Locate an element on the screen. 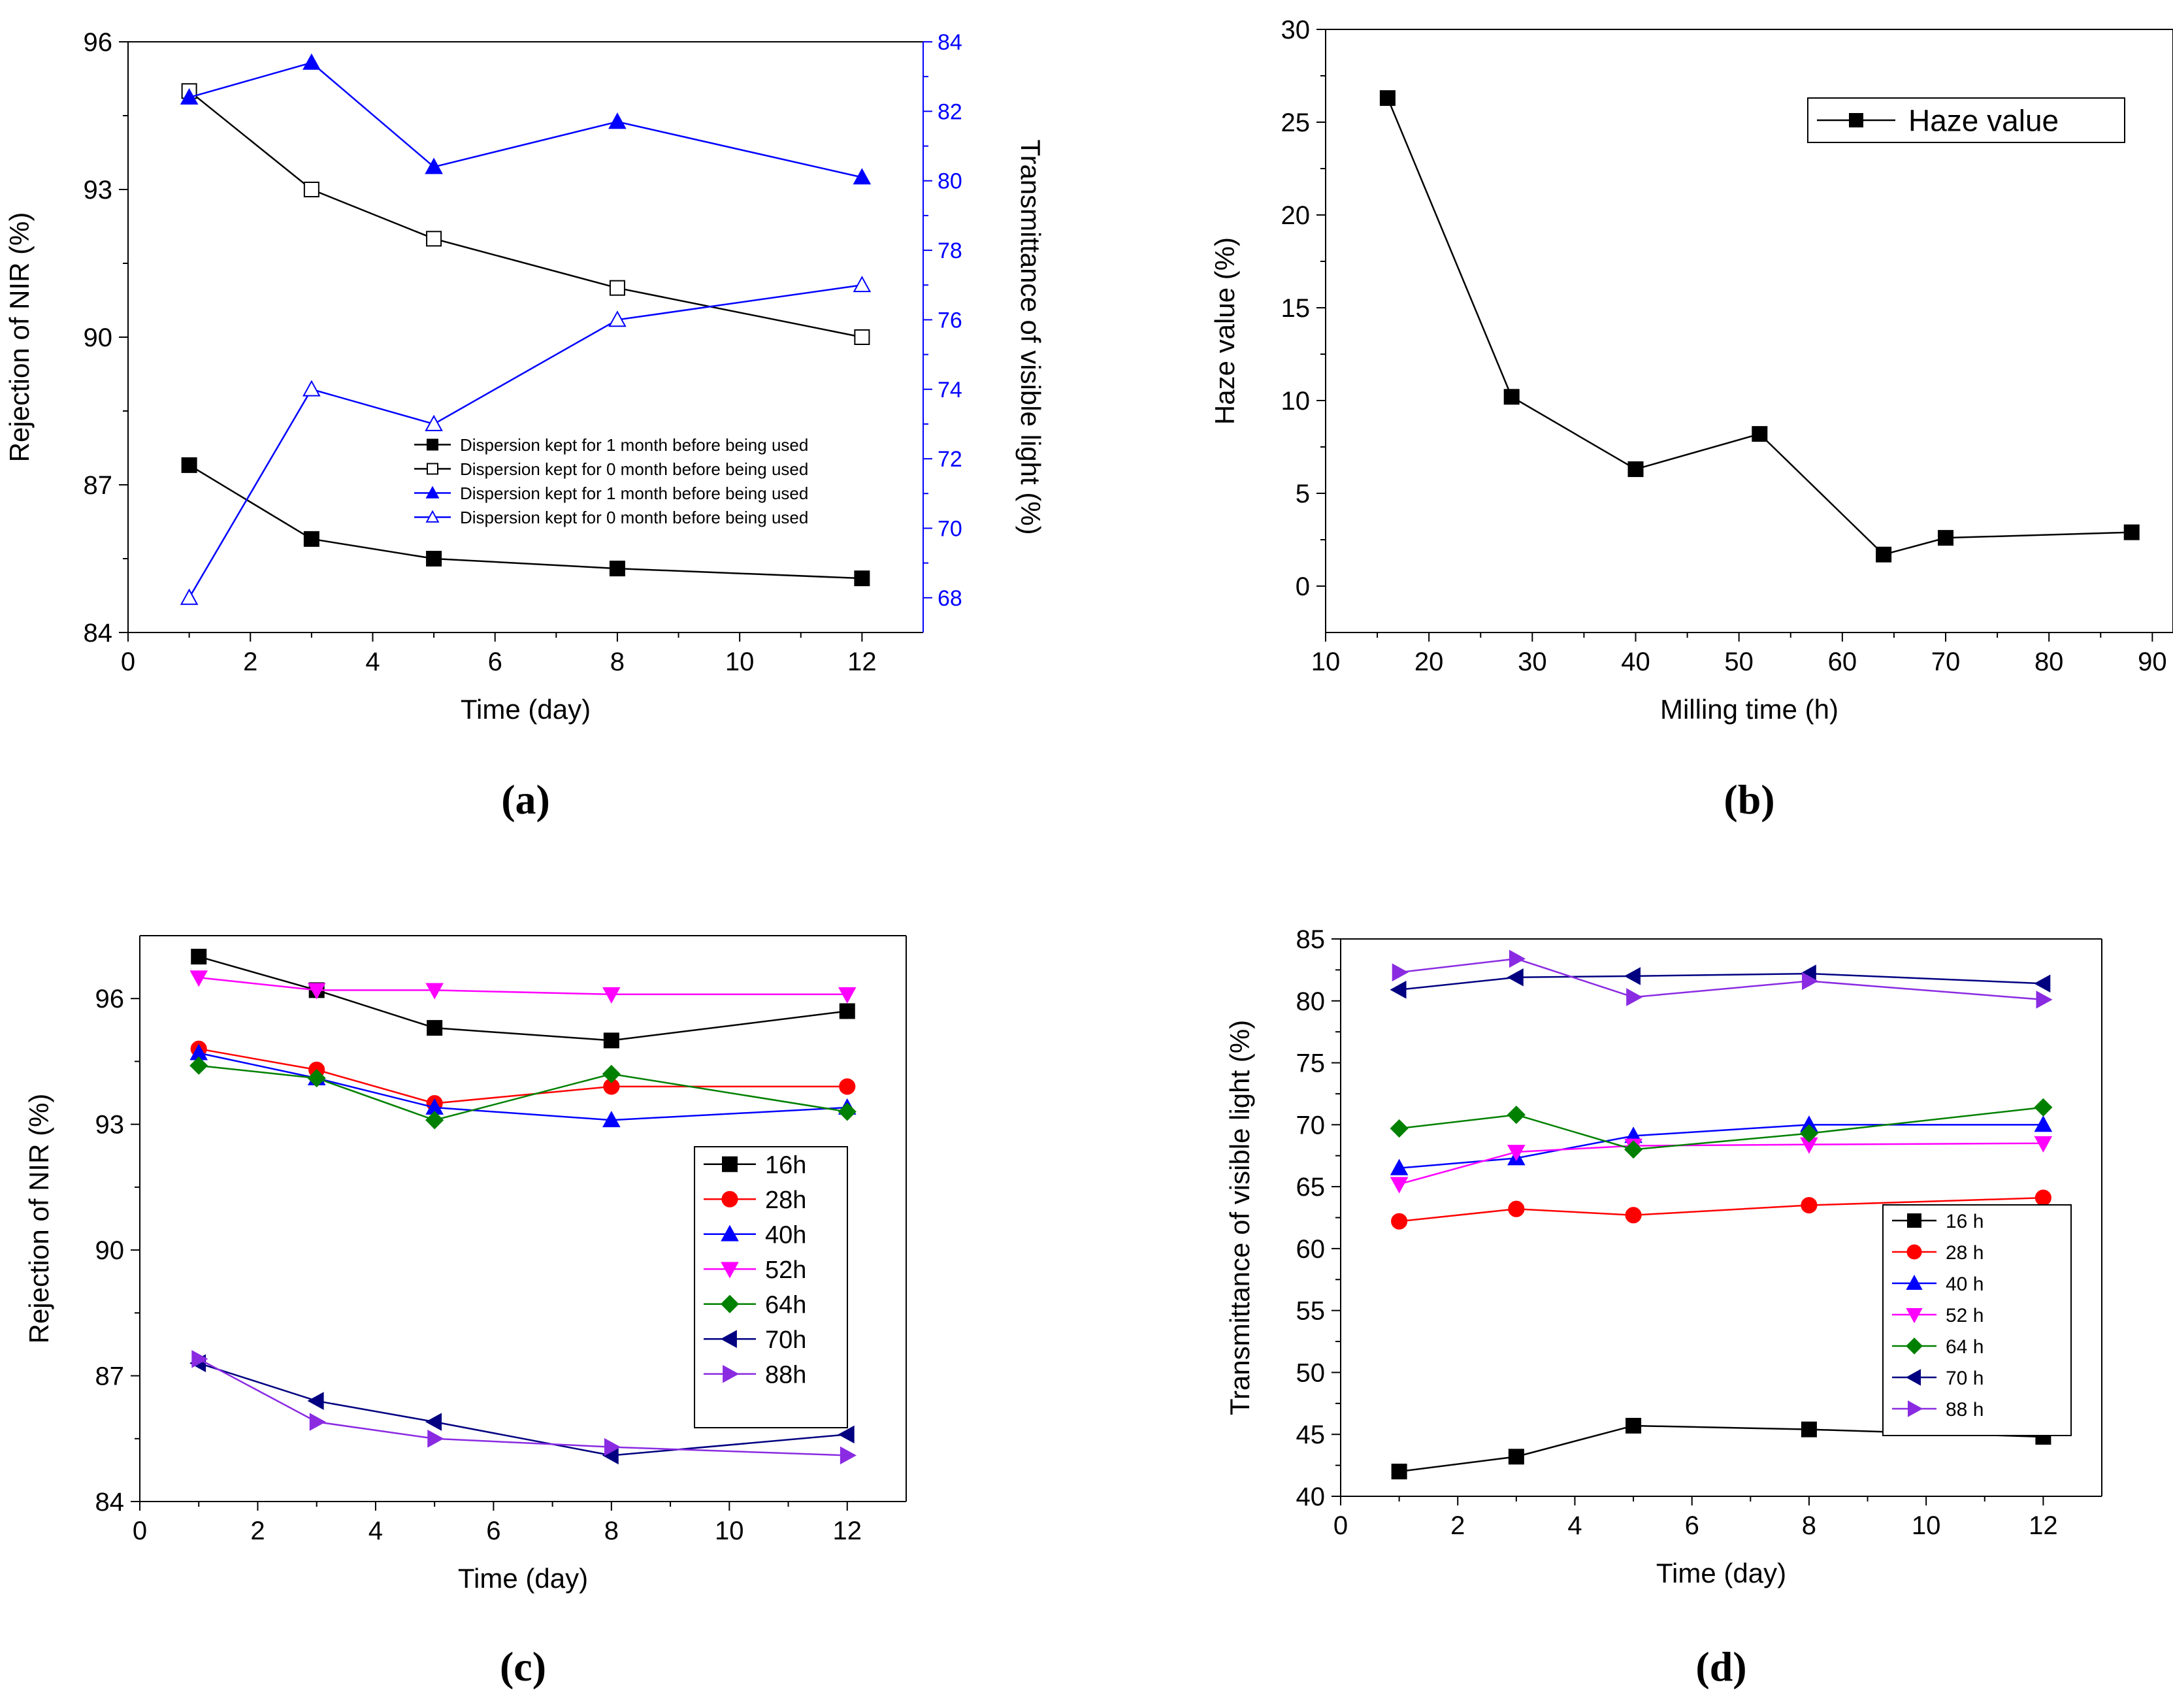  chart-d-legend-label-1: 28 h is located at coordinates (1965, 1253).